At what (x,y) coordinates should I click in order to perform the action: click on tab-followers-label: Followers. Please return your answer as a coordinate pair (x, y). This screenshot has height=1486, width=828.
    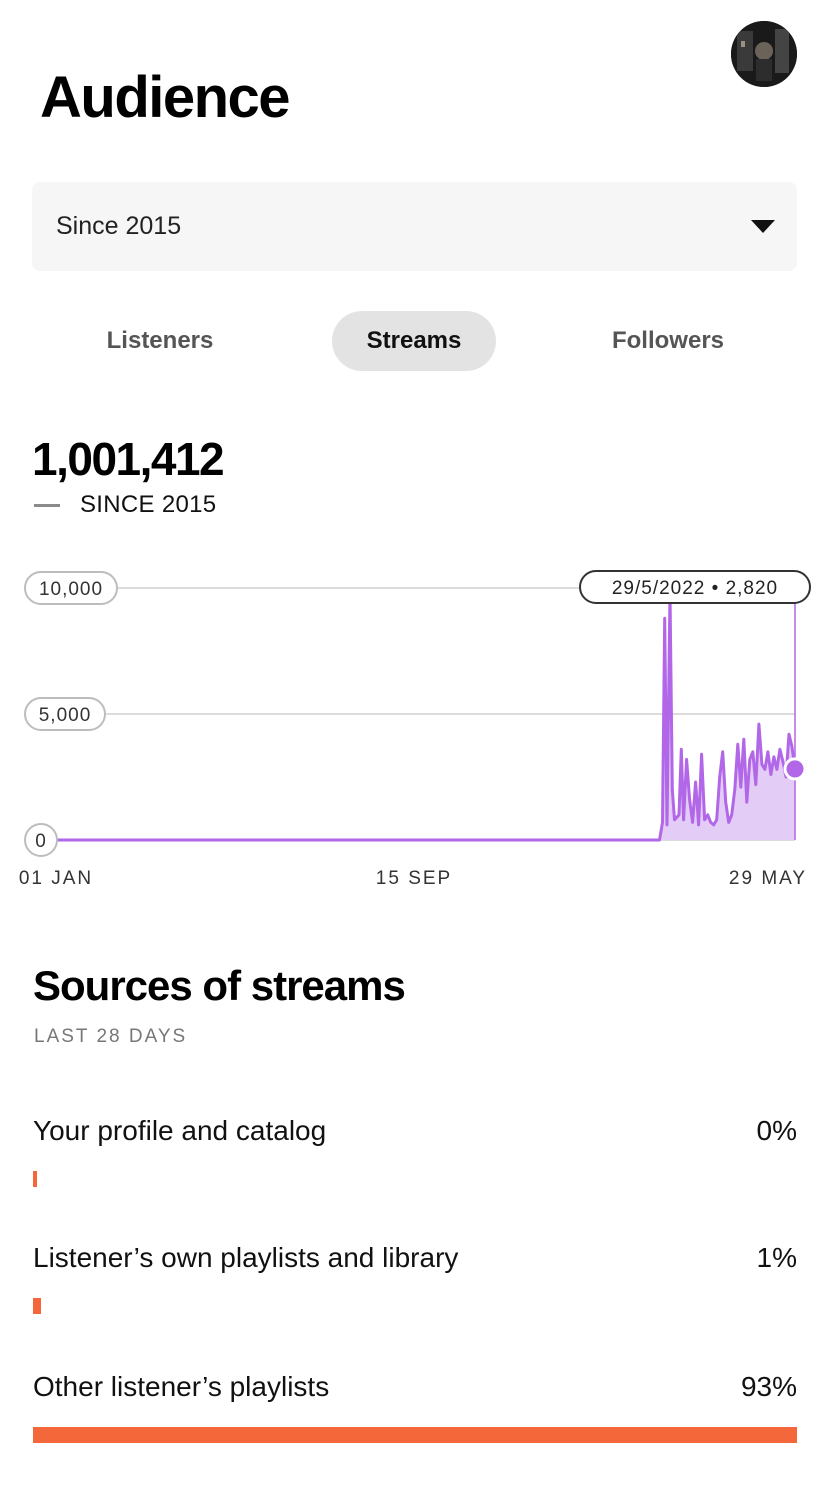
    Looking at the image, I should click on (668, 340).